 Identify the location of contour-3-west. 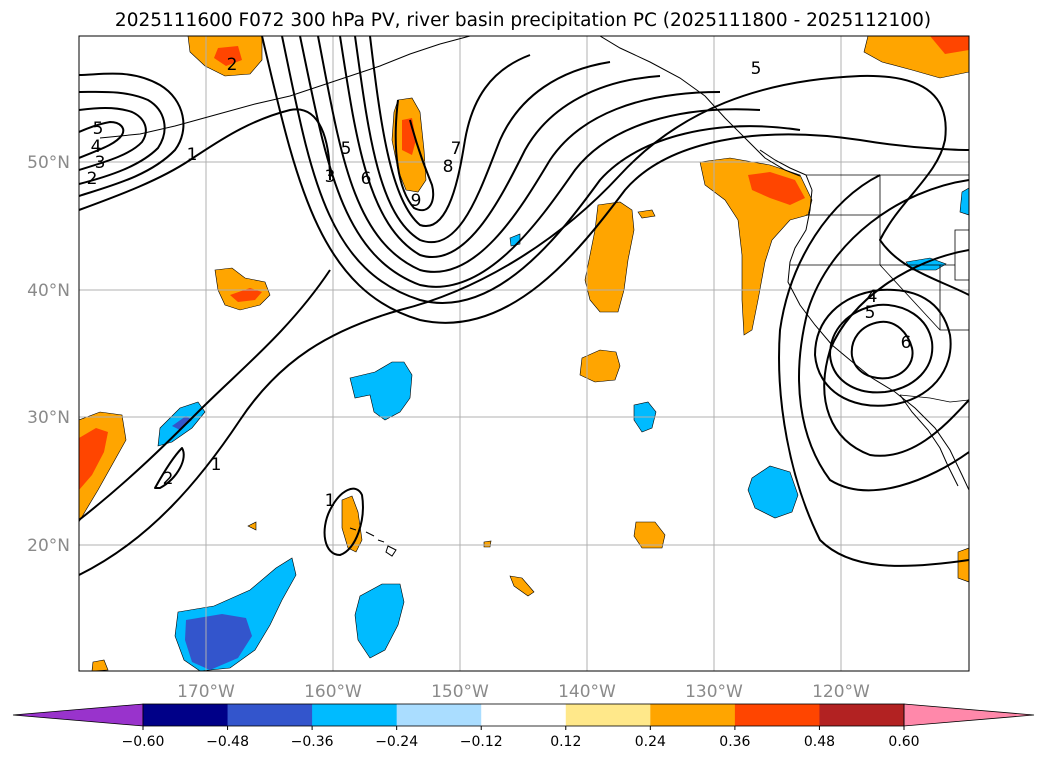
(122, 137).